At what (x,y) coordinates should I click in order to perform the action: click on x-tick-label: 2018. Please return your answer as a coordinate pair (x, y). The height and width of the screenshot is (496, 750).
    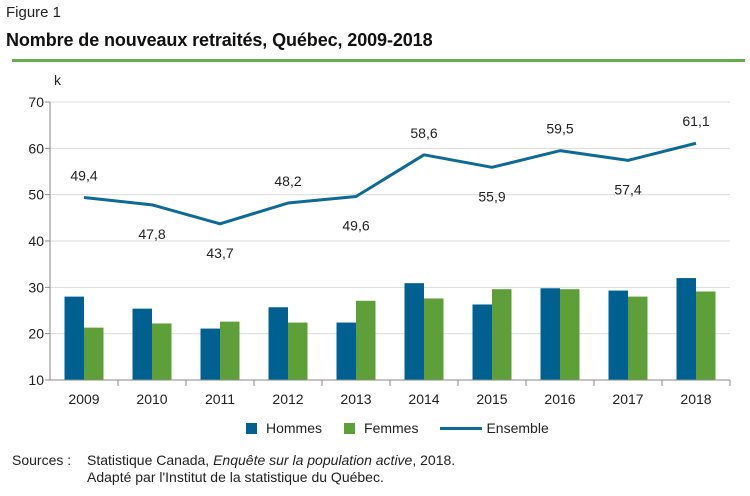
    Looking at the image, I should click on (695, 399).